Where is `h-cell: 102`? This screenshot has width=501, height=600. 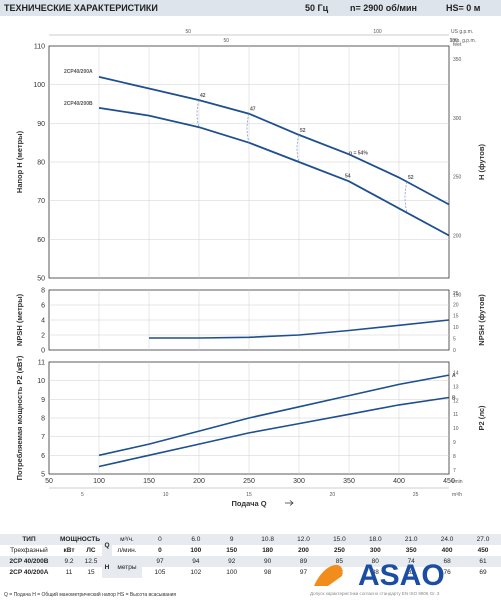
h-cell: 102 is located at coordinates (196, 572).